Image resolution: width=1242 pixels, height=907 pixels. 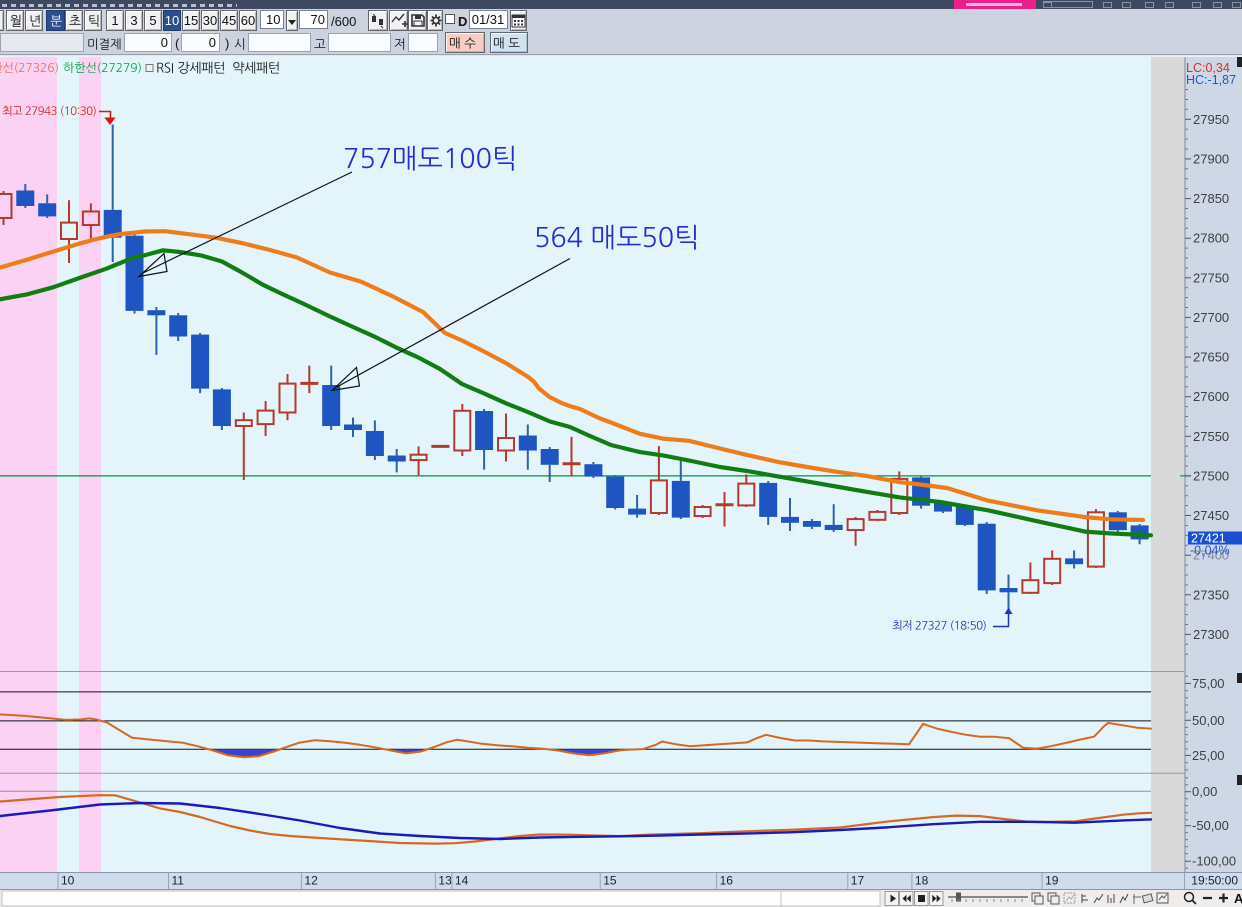 I want to click on svg-text: 27400, so click(x=1211, y=555).